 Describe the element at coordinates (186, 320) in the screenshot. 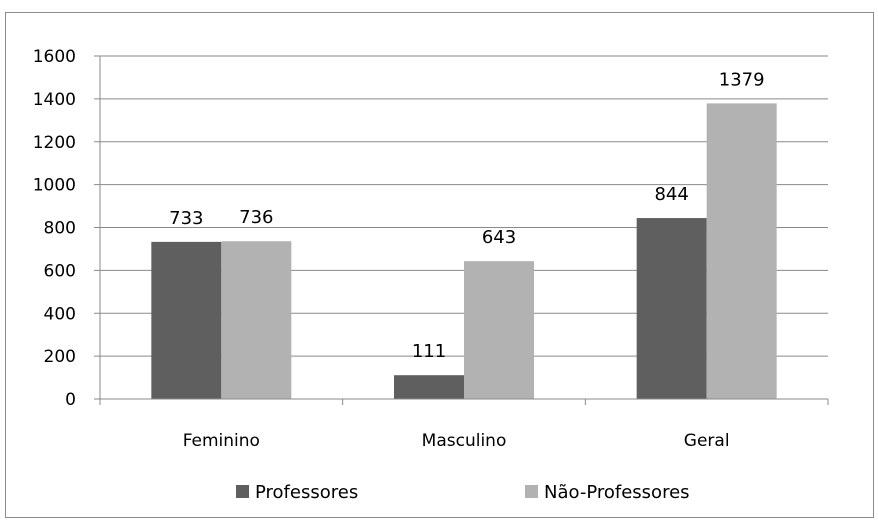

I see `bar-feminino-professores` at that location.